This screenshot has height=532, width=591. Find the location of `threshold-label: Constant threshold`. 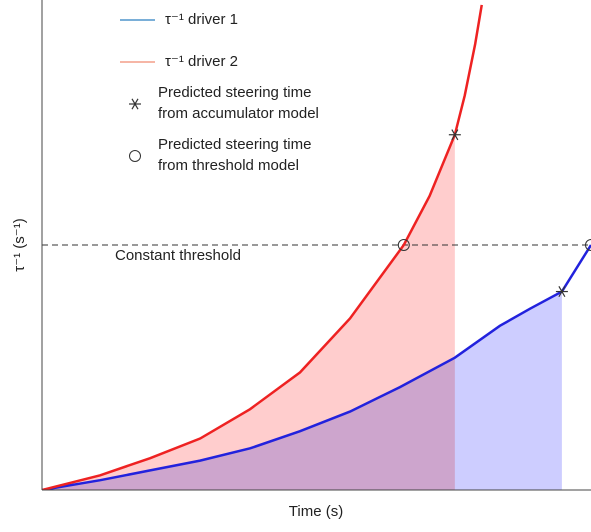

threshold-label: Constant threshold is located at coordinates (178, 255).